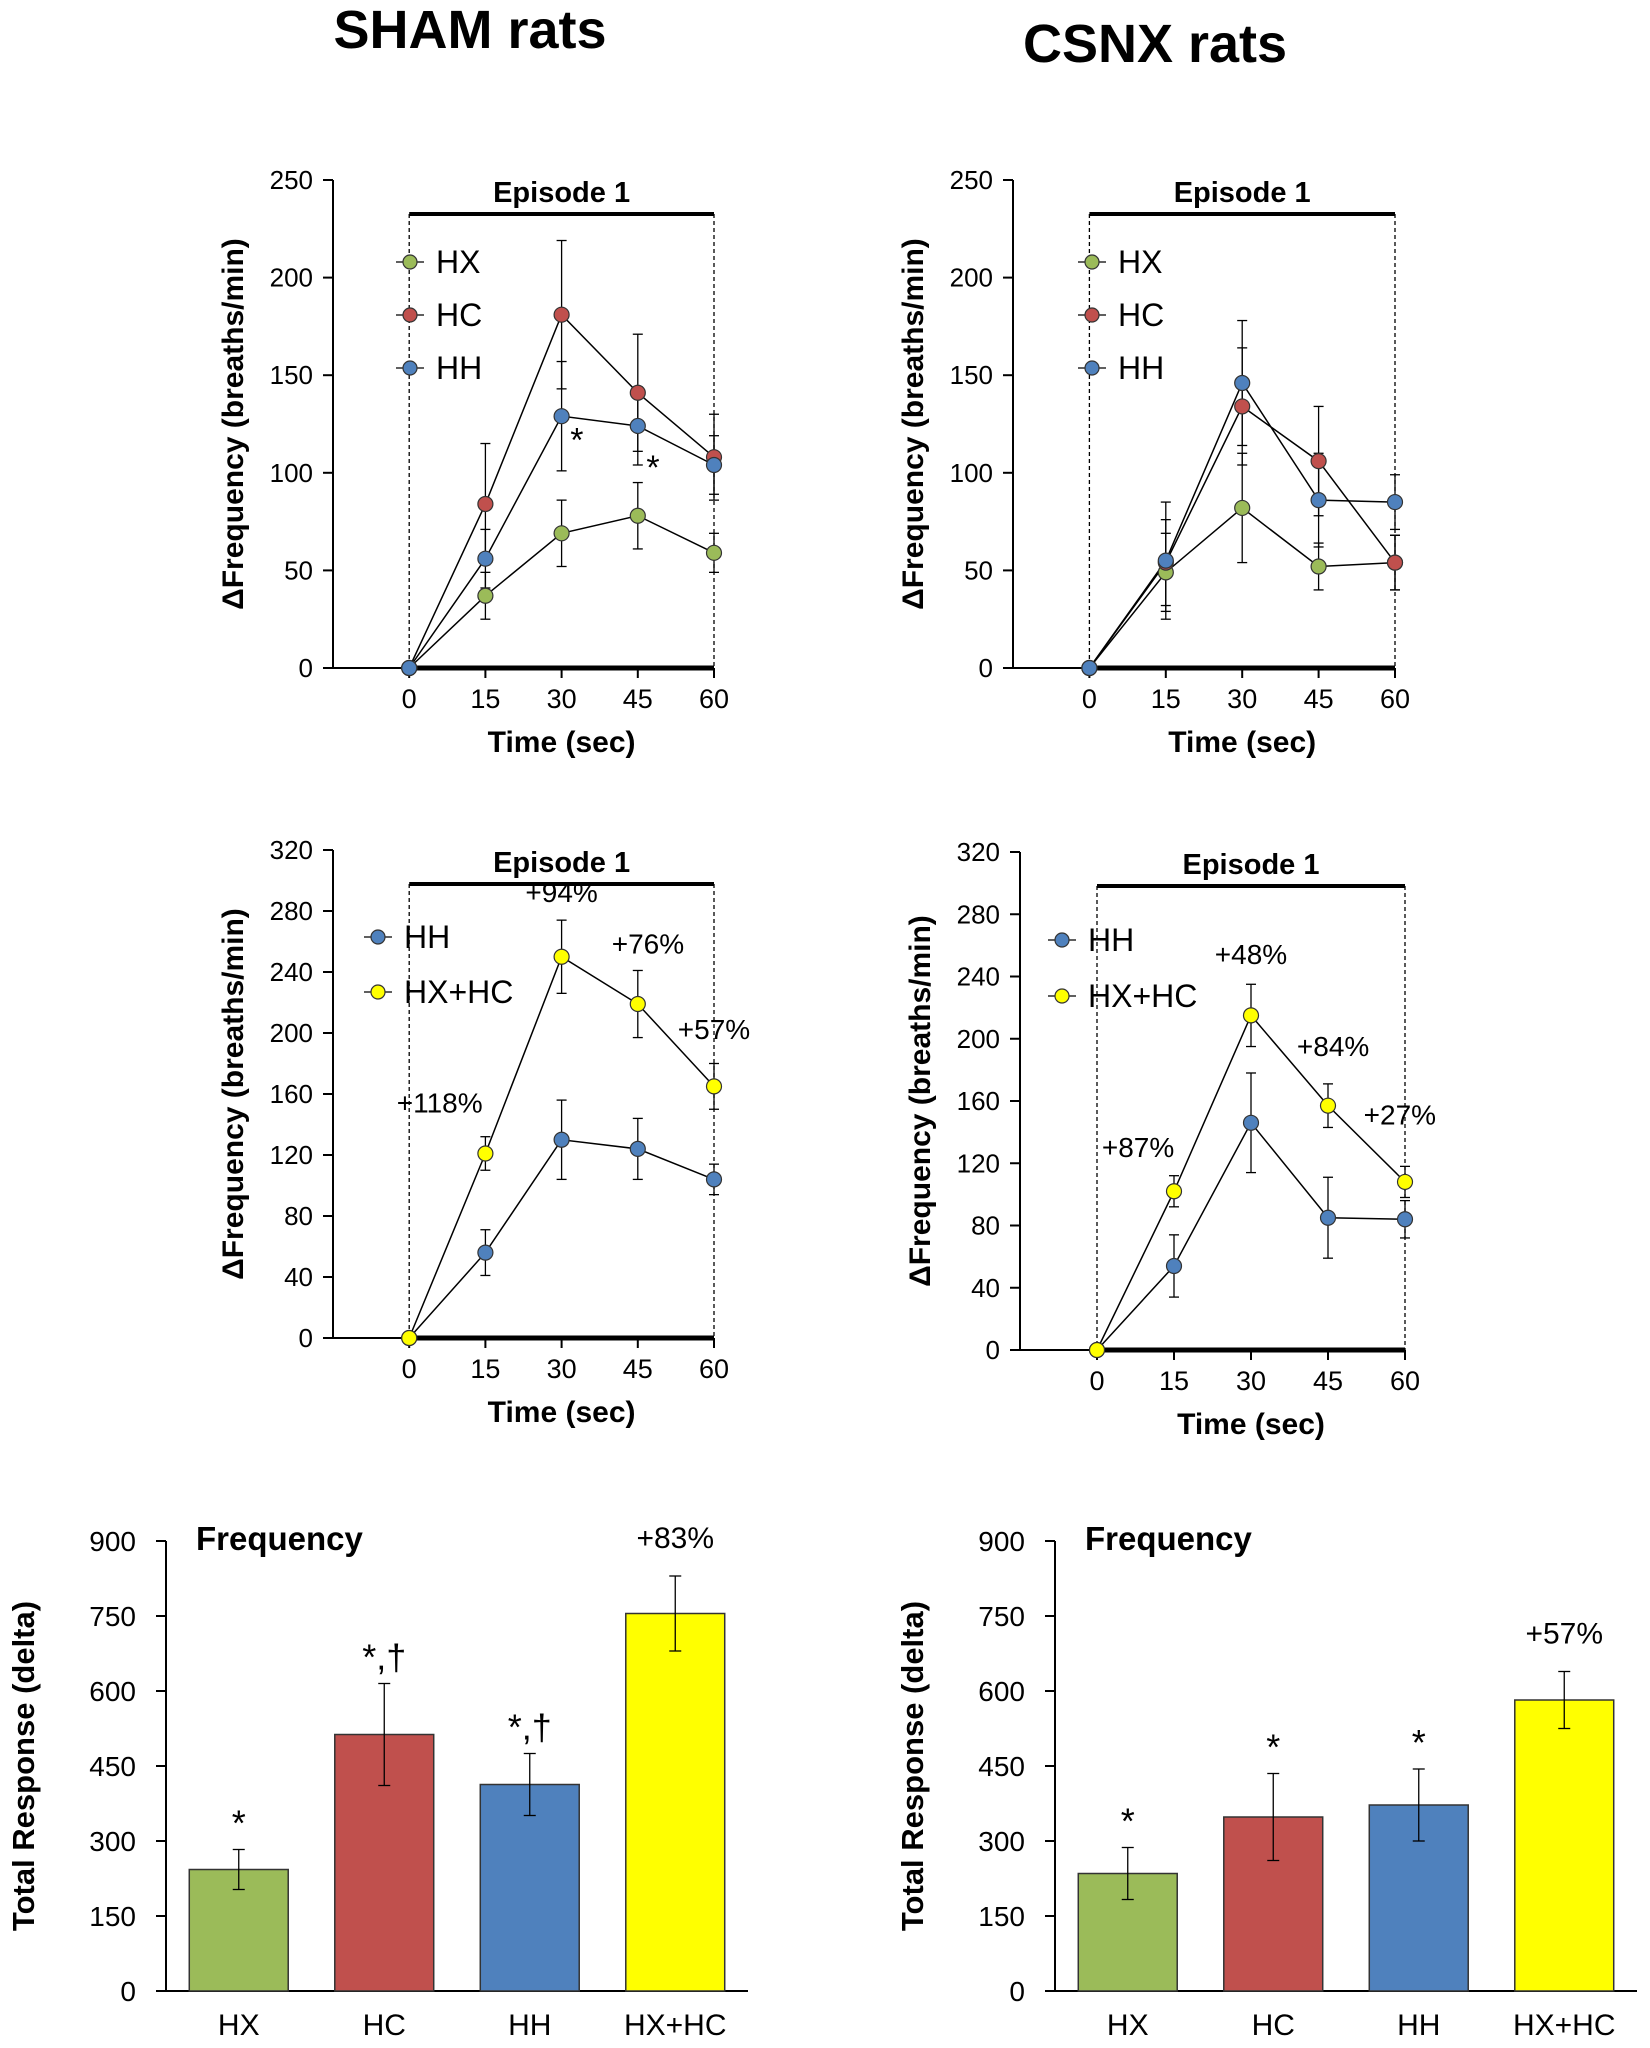 This screenshot has width=1650, height=2048. Describe the element at coordinates (920, 1101) in the screenshot. I see `y-axis-label: ΔFrequency (breaths/min)` at that location.